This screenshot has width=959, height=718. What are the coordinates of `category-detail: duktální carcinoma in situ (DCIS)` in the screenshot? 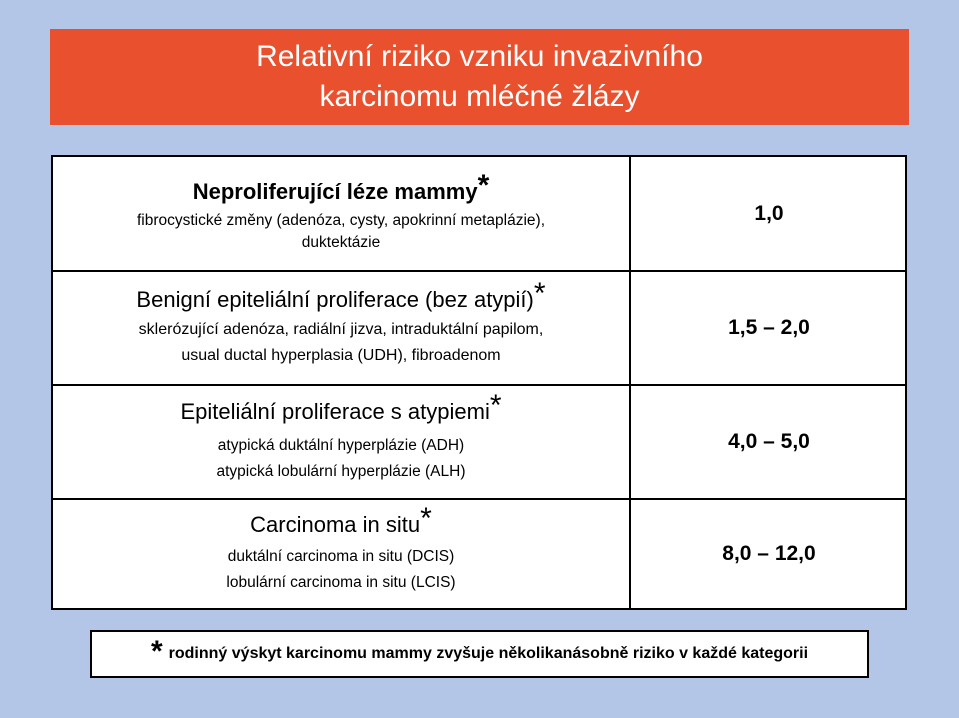 It's located at (341, 556).